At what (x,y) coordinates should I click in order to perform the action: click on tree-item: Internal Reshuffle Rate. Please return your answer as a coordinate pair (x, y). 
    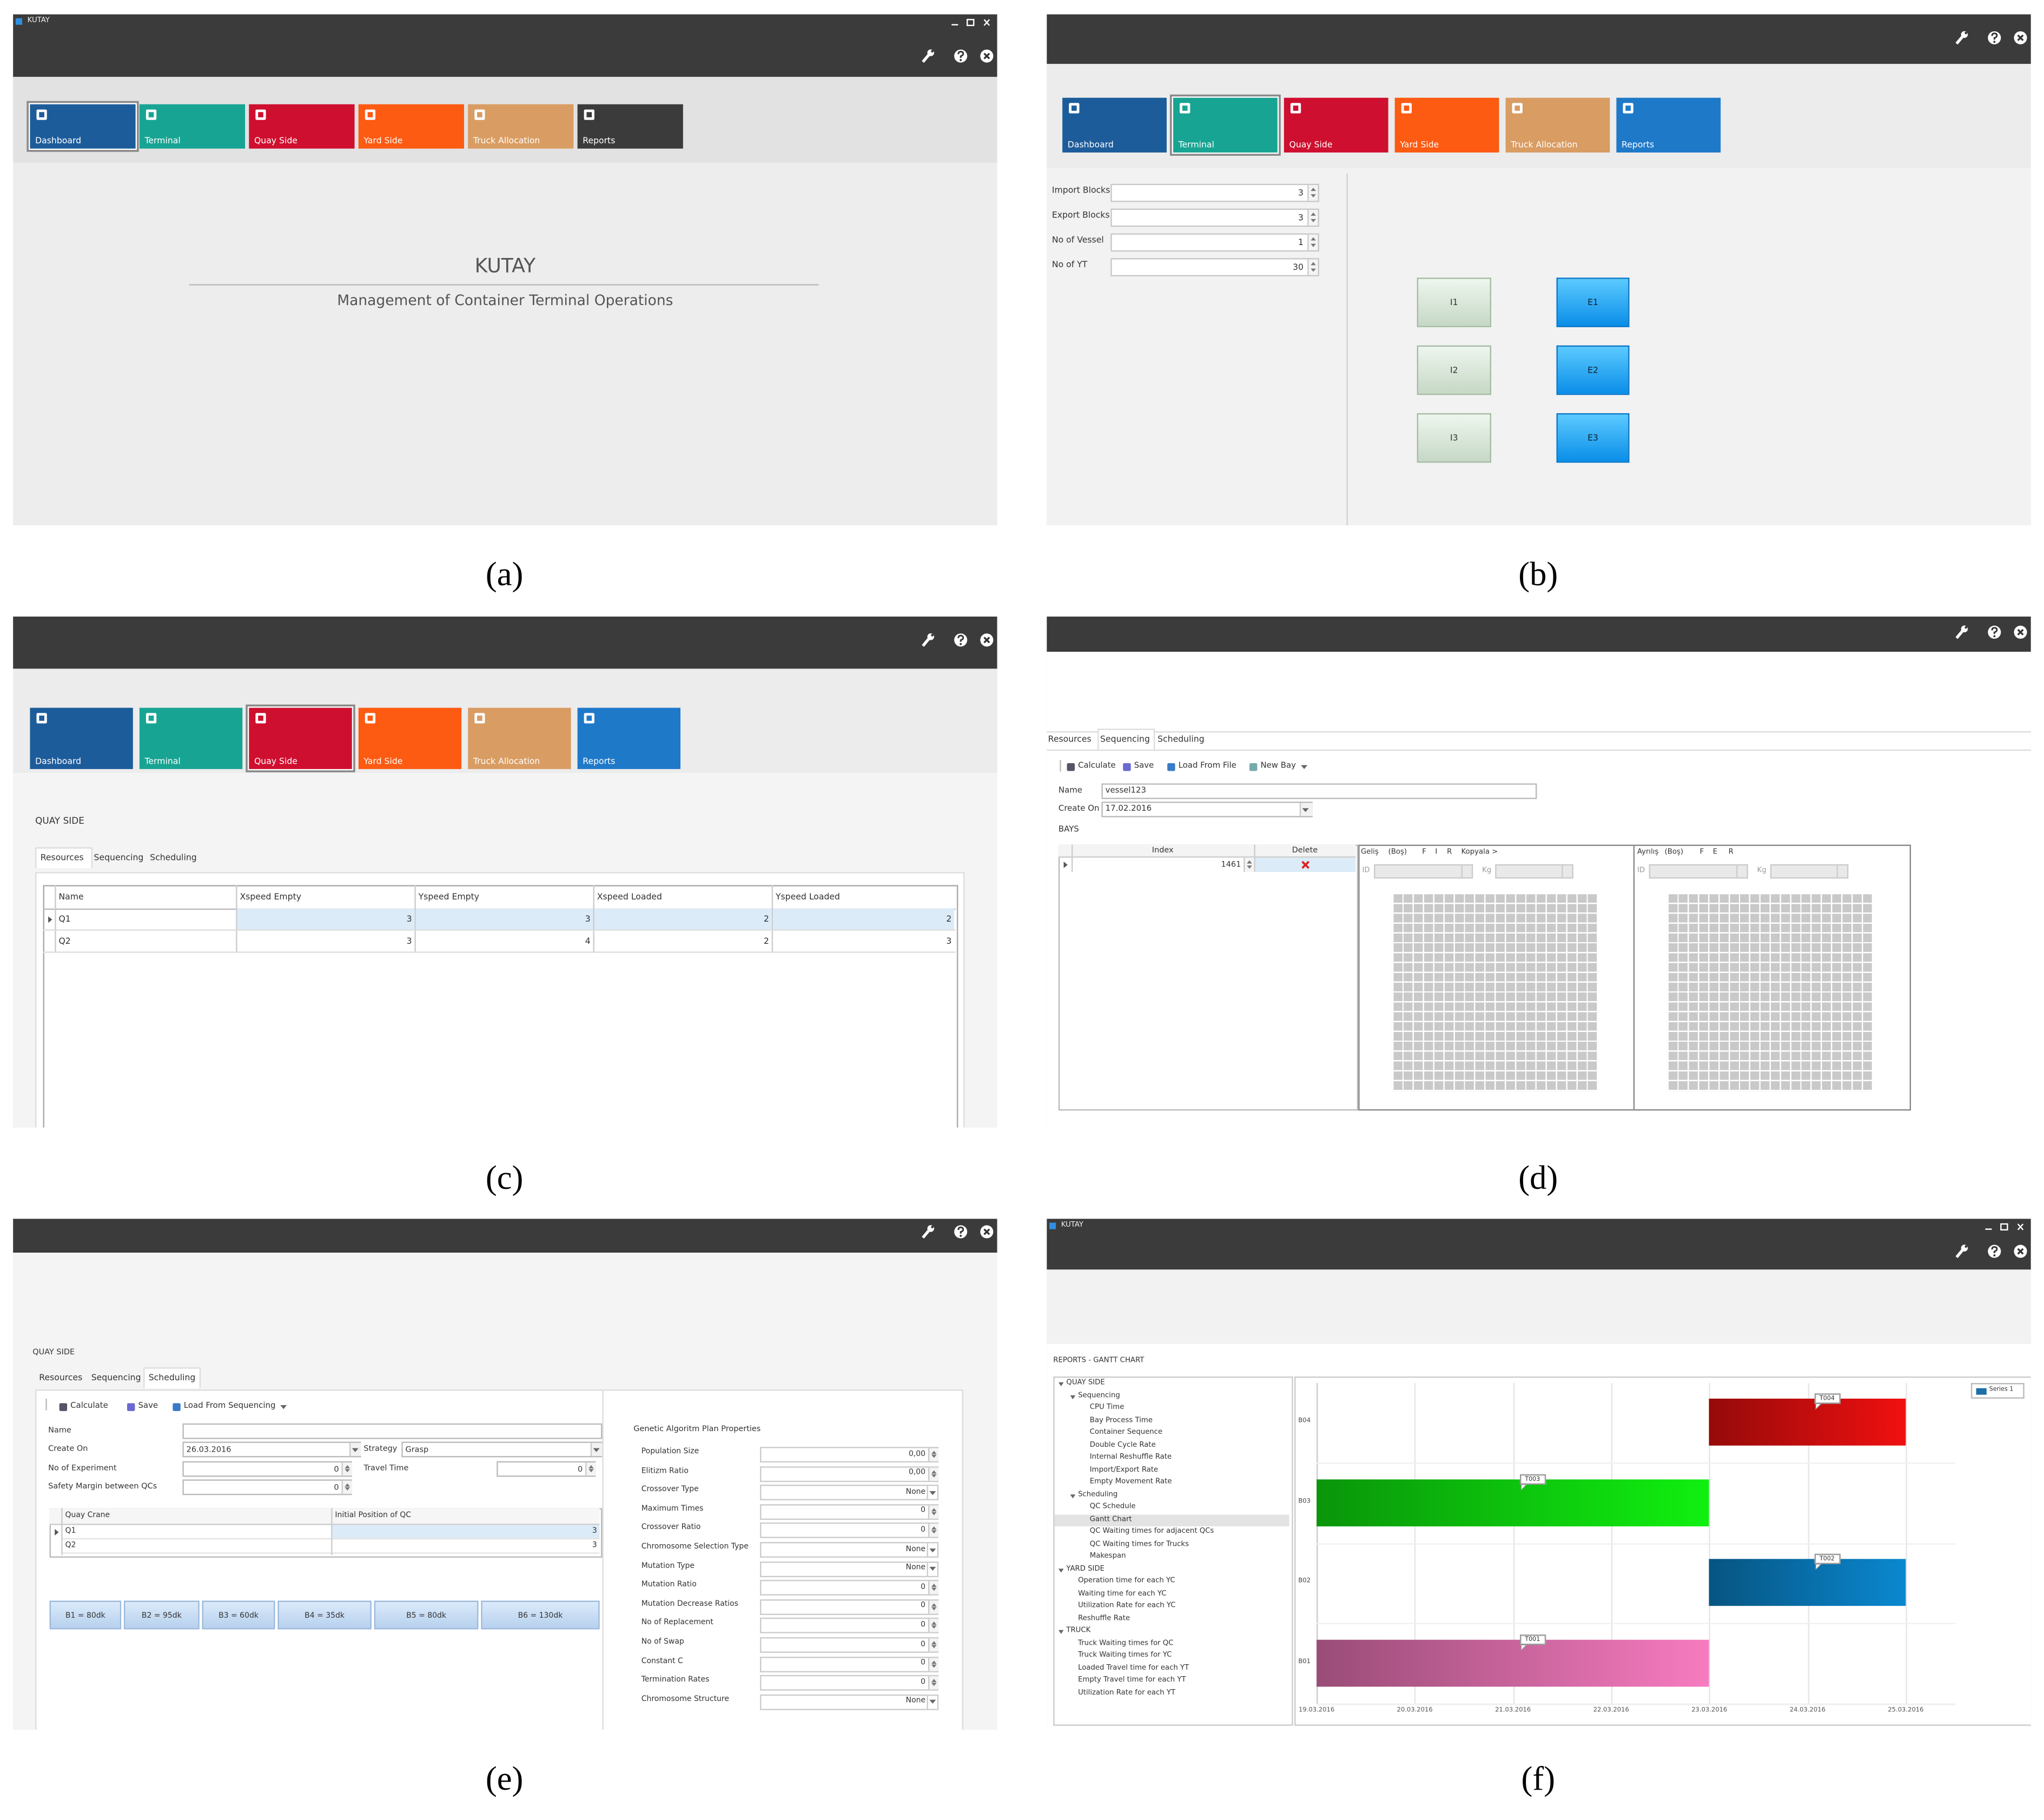
    Looking at the image, I should click on (1130, 1457).